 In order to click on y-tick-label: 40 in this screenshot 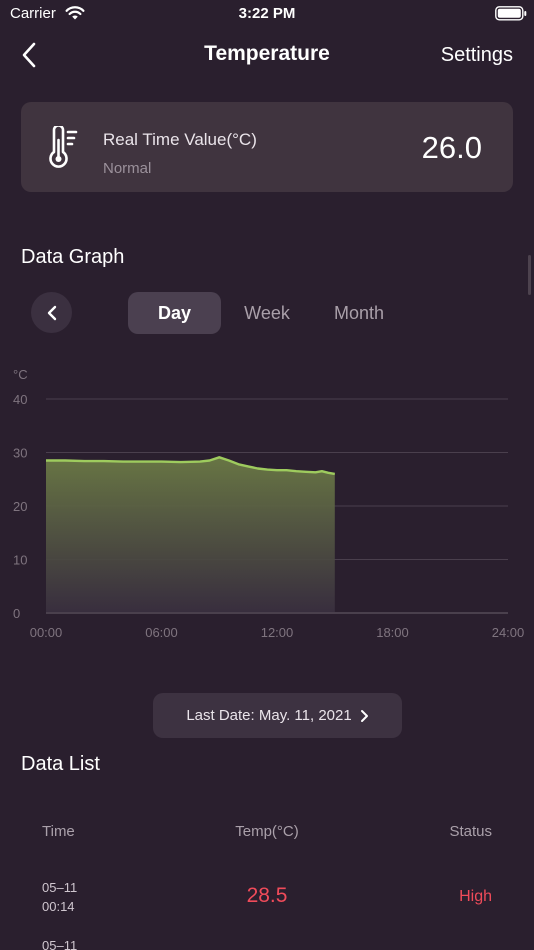, I will do `click(20, 399)`.